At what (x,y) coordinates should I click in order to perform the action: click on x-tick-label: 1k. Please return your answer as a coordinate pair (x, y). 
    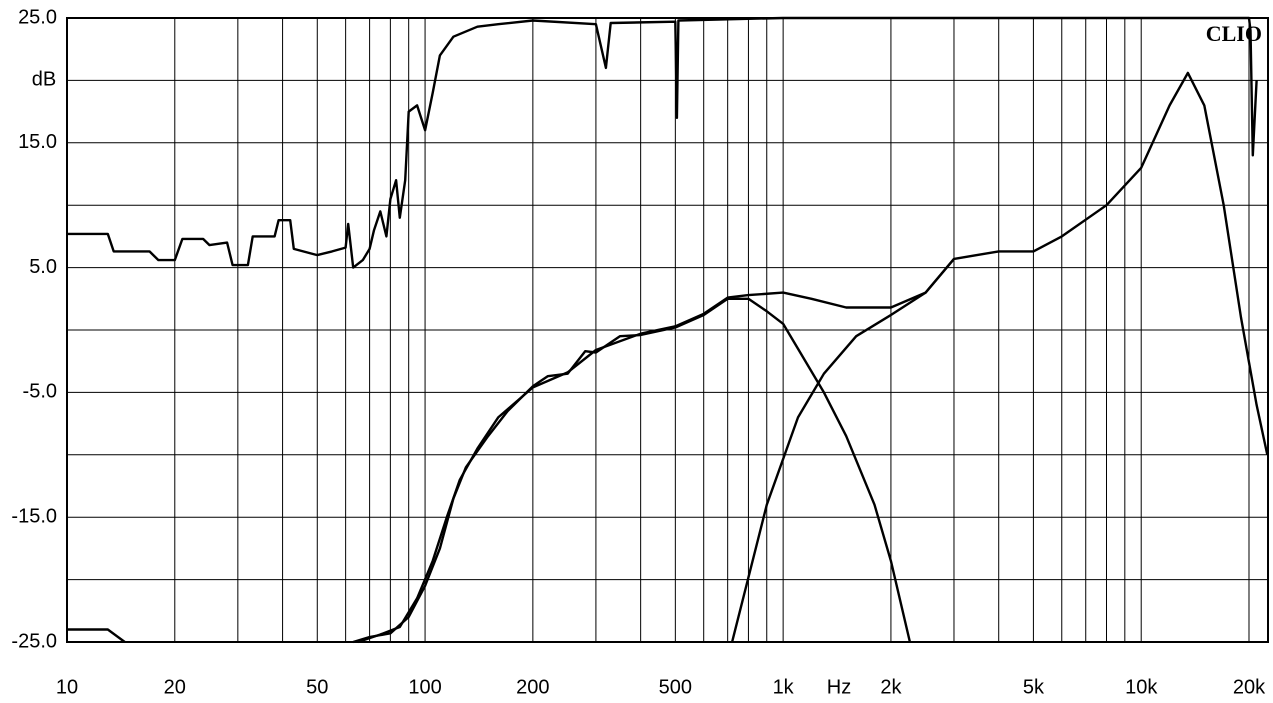
    Looking at the image, I should click on (784, 687).